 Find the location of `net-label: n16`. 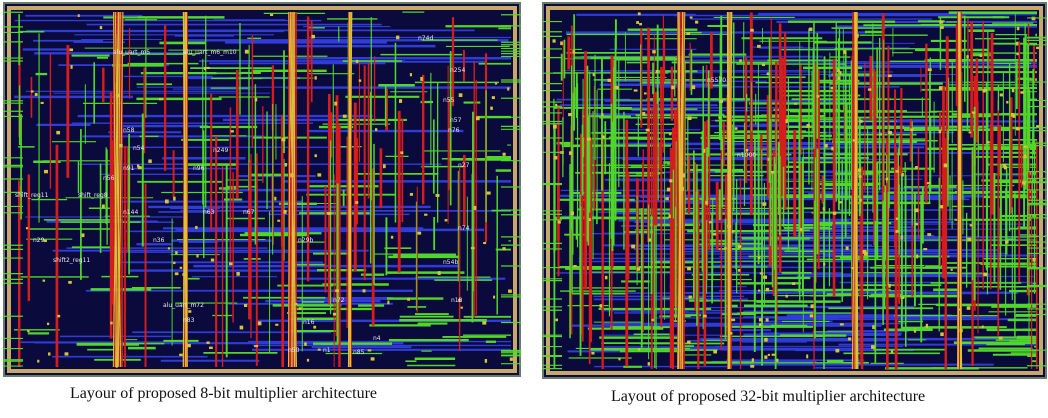

net-label: n16 is located at coordinates (309, 322).